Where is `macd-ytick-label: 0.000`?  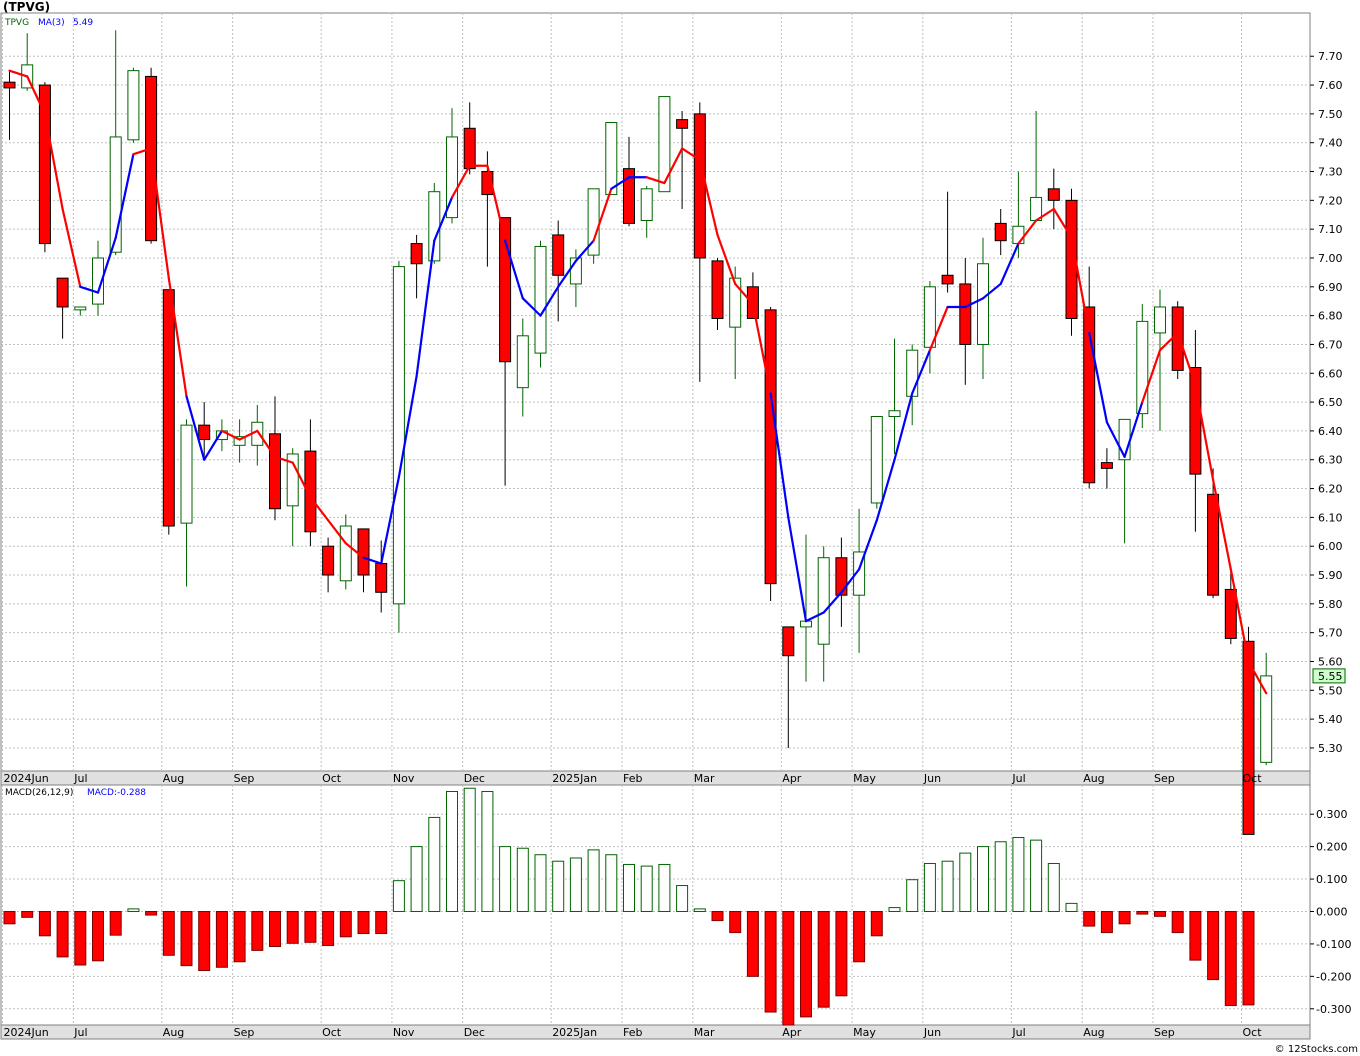
macd-ytick-label: 0.000 is located at coordinates (1332, 911).